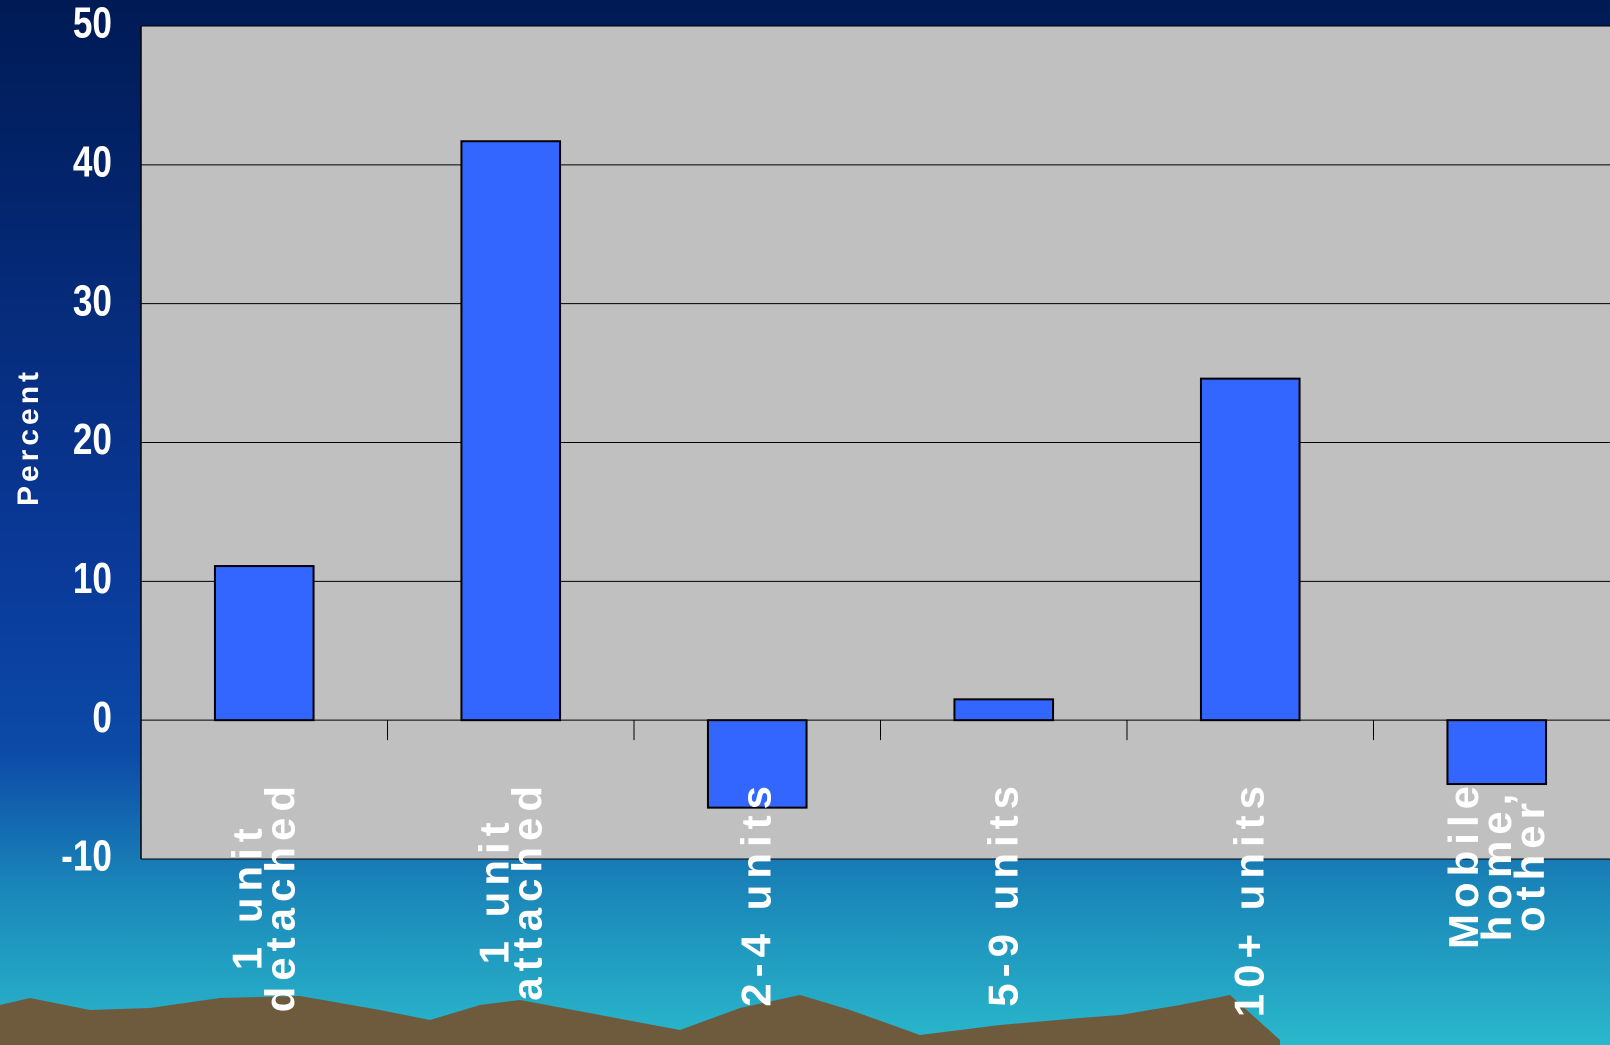 Image resolution: width=1610 pixels, height=1045 pixels. I want to click on mountains, so click(640, 1020).